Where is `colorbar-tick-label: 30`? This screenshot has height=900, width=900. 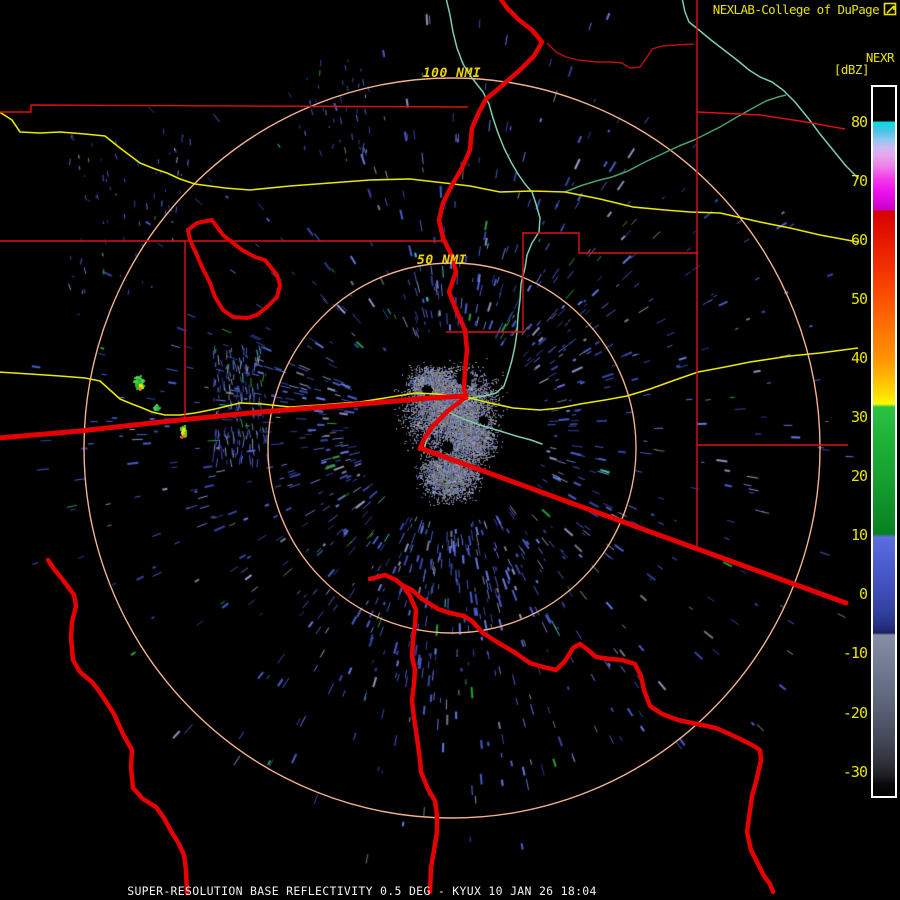 colorbar-tick-label: 30 is located at coordinates (859, 417).